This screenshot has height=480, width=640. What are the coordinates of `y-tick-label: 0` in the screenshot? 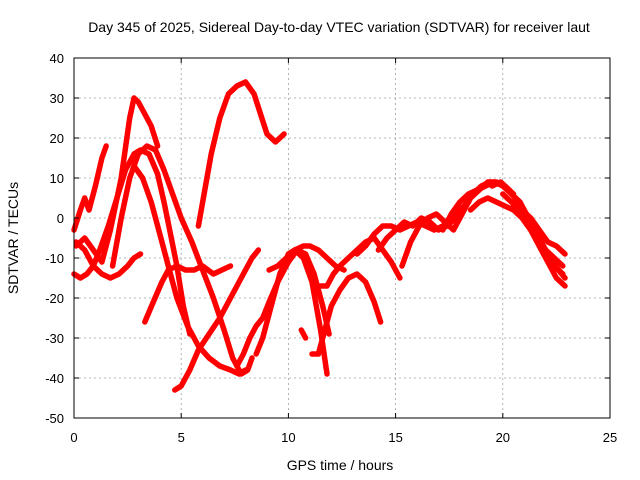 It's located at (60, 218).